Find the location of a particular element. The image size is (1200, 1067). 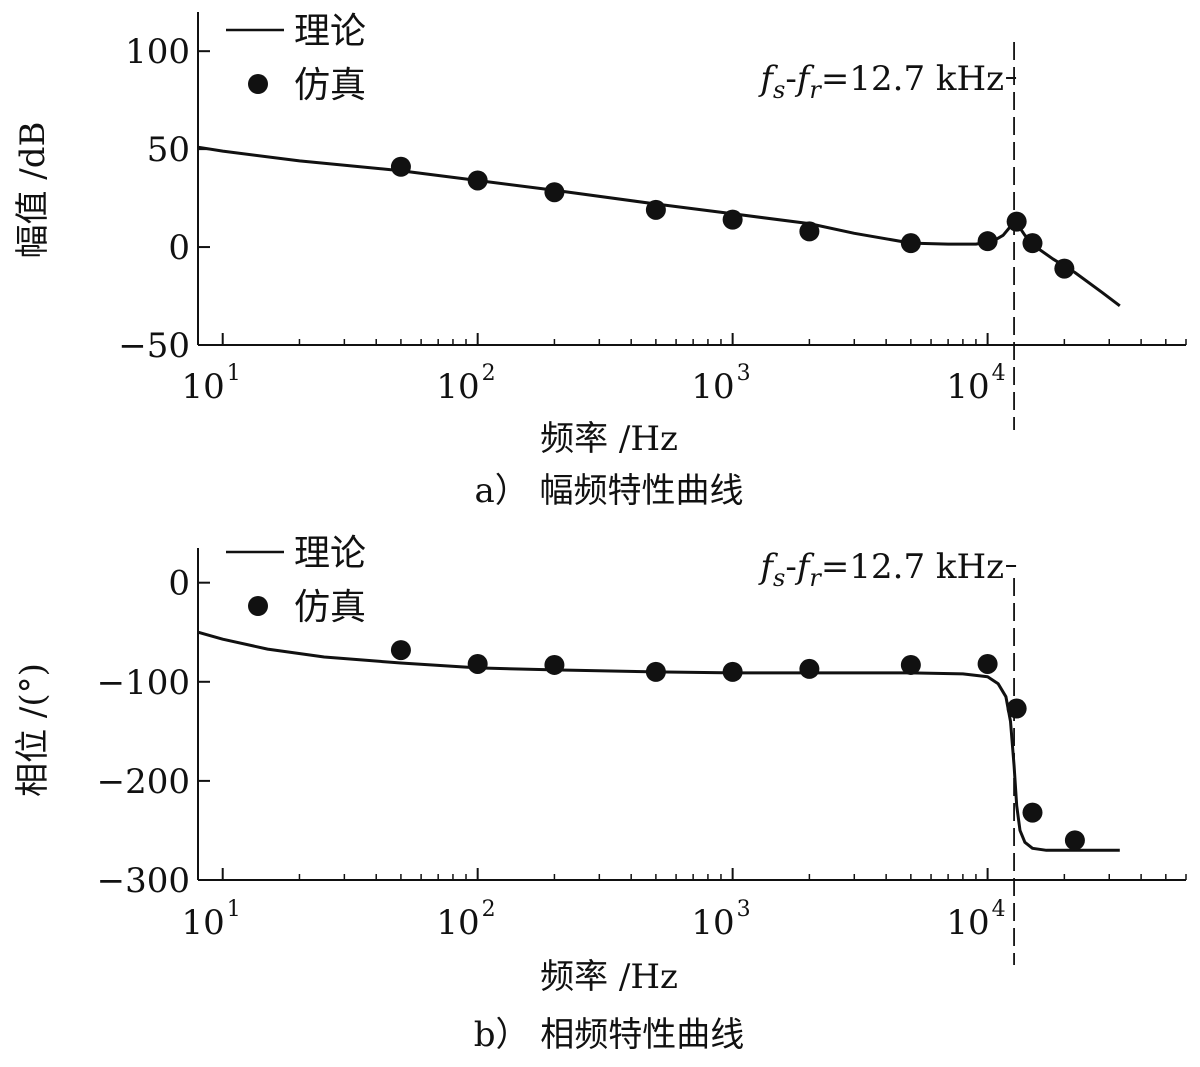

y-tick-label: −300 is located at coordinates (143, 881).